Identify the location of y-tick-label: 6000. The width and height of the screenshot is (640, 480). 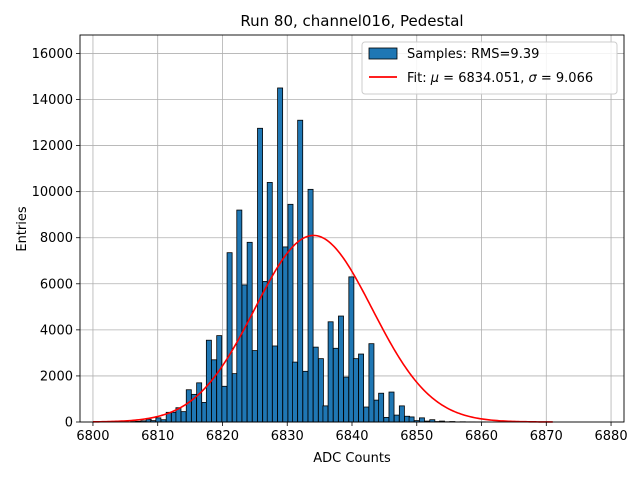
(56, 284).